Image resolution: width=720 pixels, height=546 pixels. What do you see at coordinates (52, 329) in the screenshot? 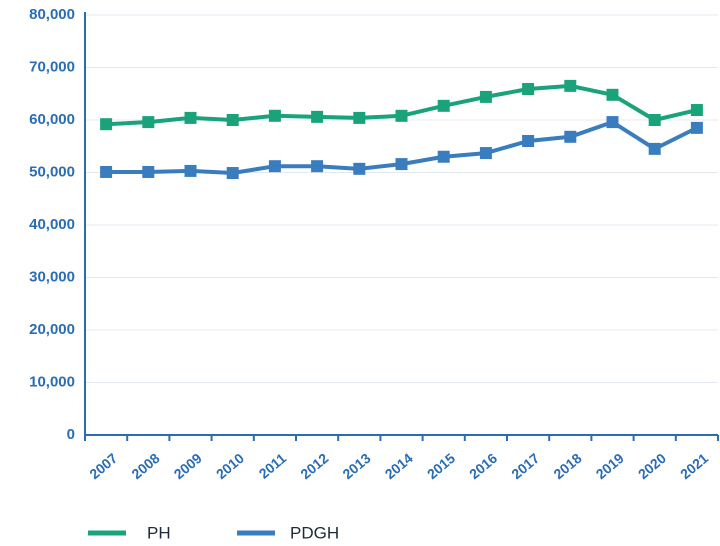
I see `y-tick-label: 20,000` at bounding box center [52, 329].